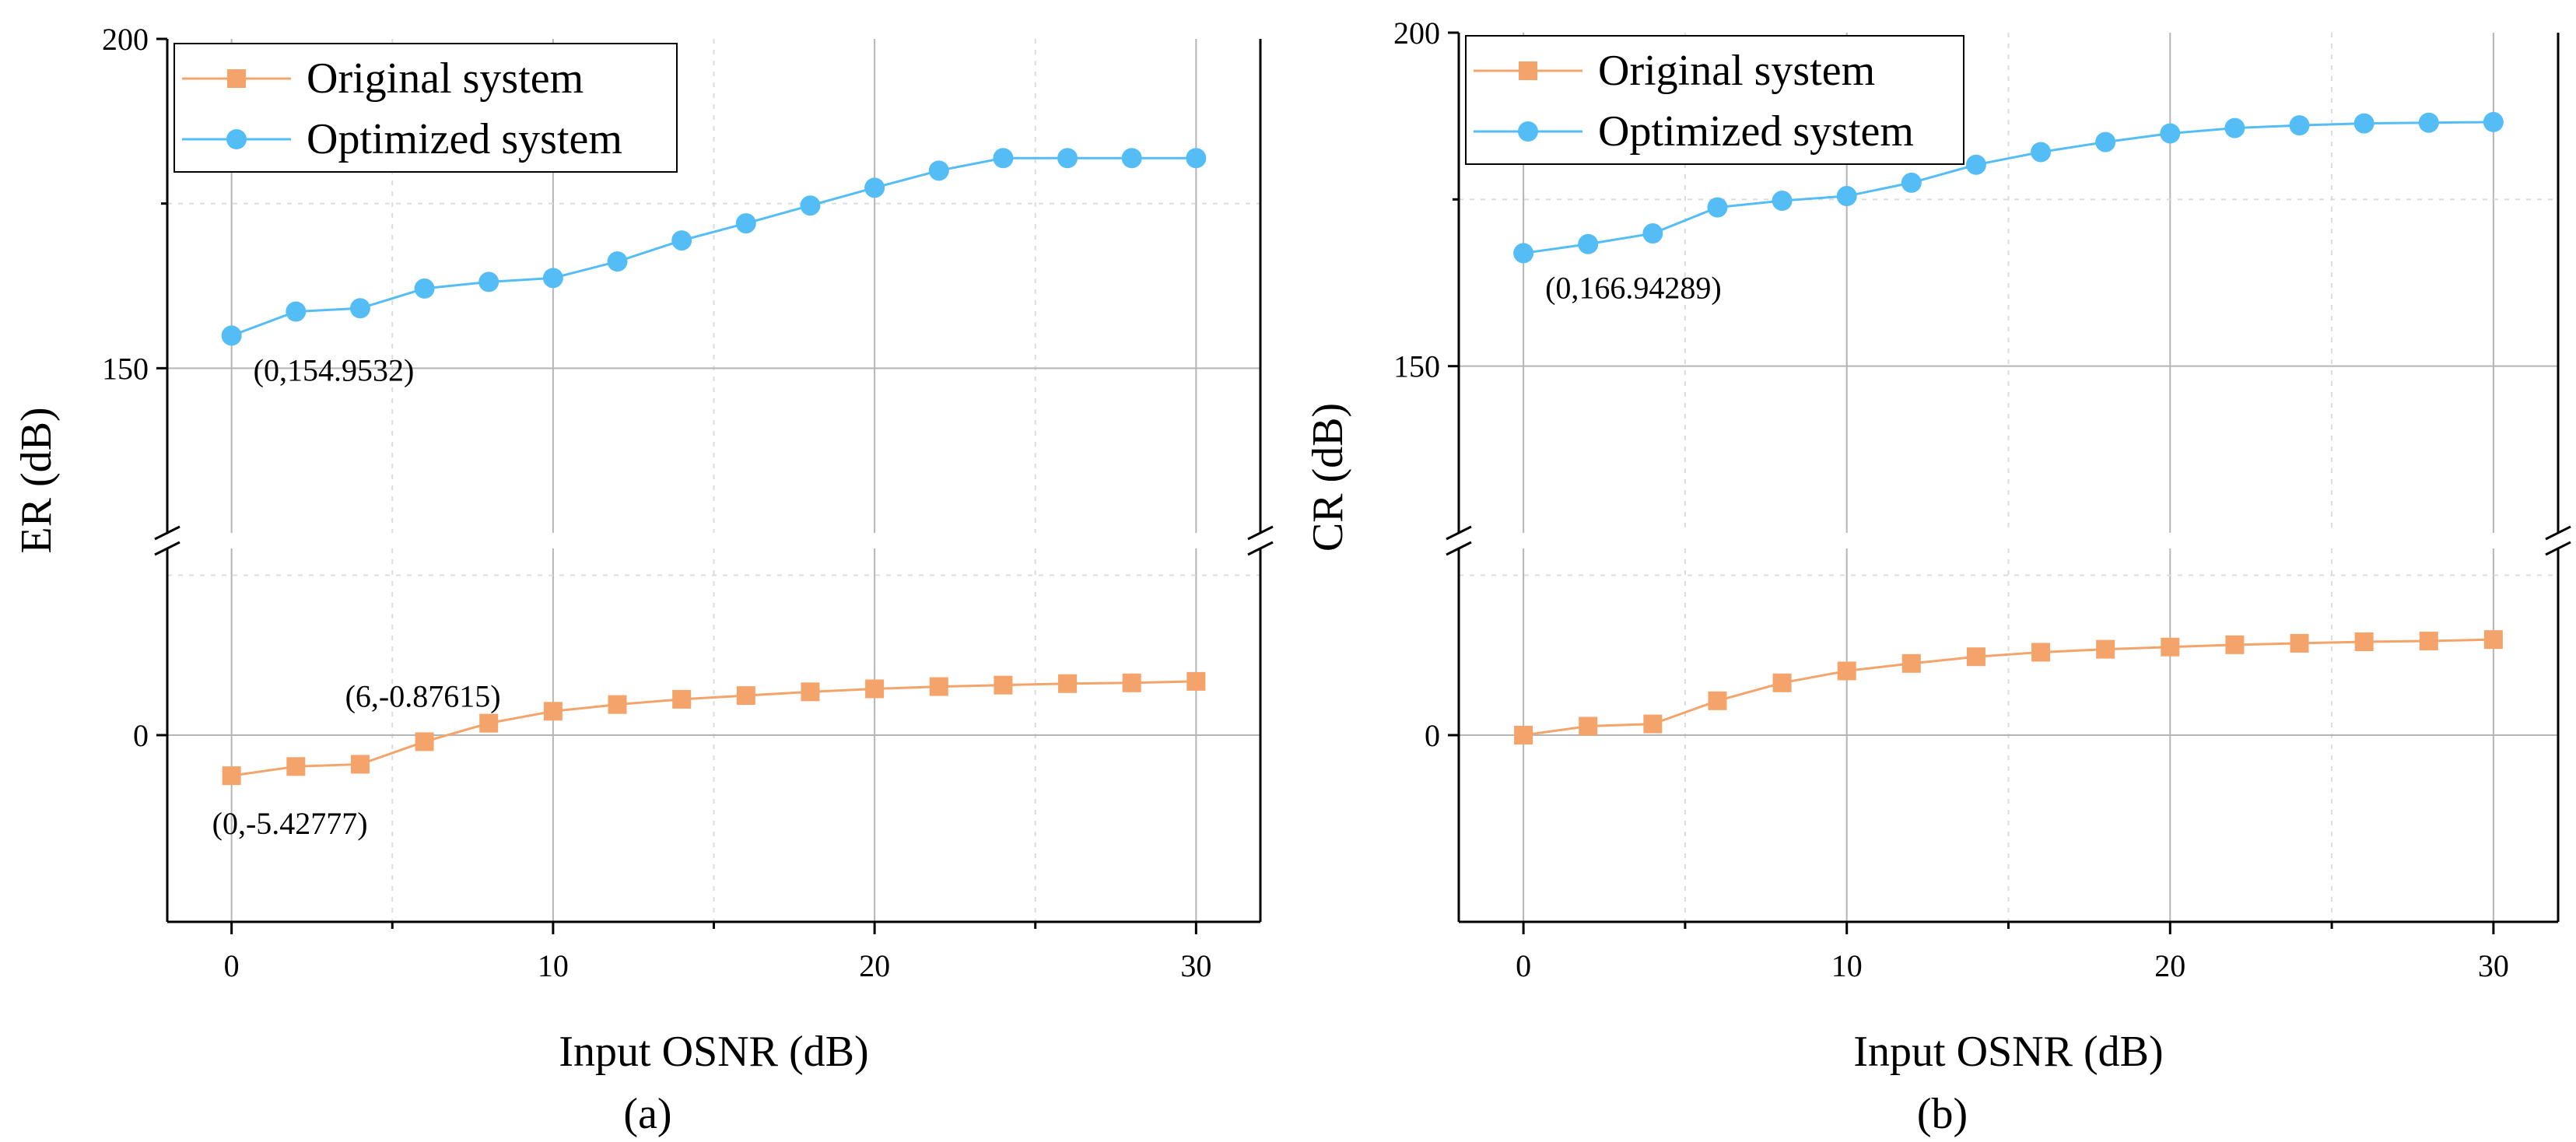 Image resolution: width=2576 pixels, height=1142 pixels. Describe the element at coordinates (423, 695) in the screenshot. I see `annotation-label: (6,-0.87615)` at that location.